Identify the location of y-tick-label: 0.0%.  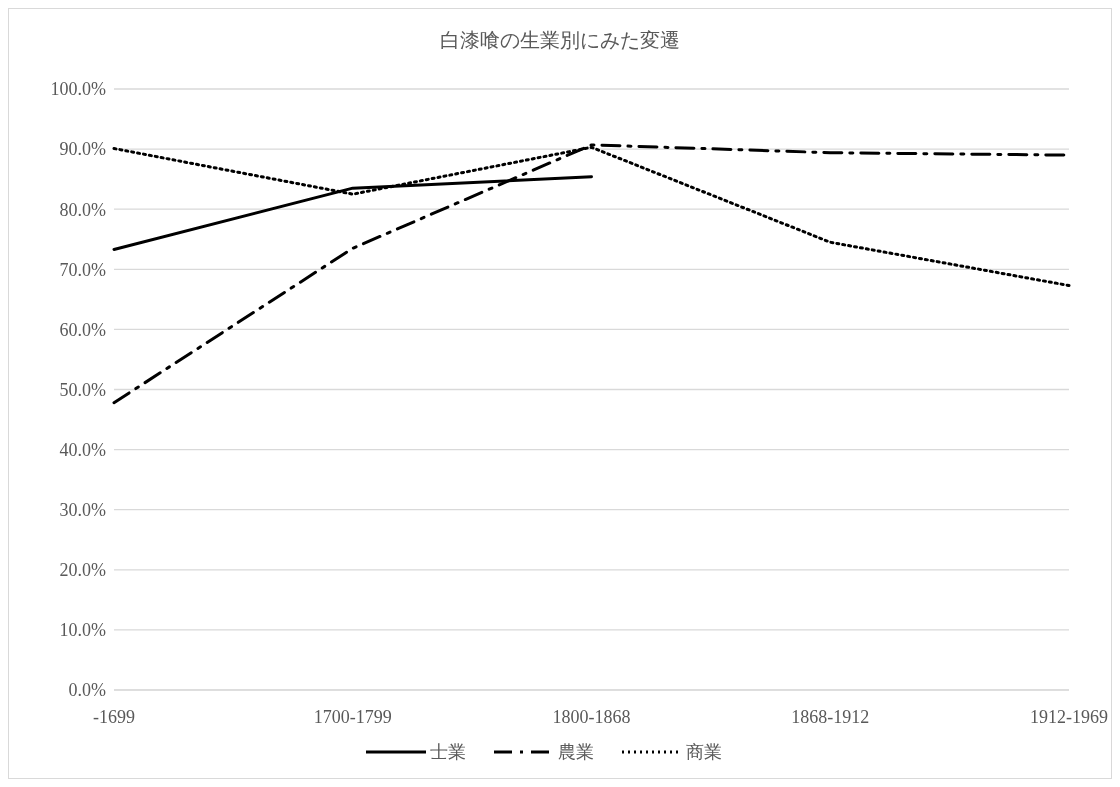
(87, 690).